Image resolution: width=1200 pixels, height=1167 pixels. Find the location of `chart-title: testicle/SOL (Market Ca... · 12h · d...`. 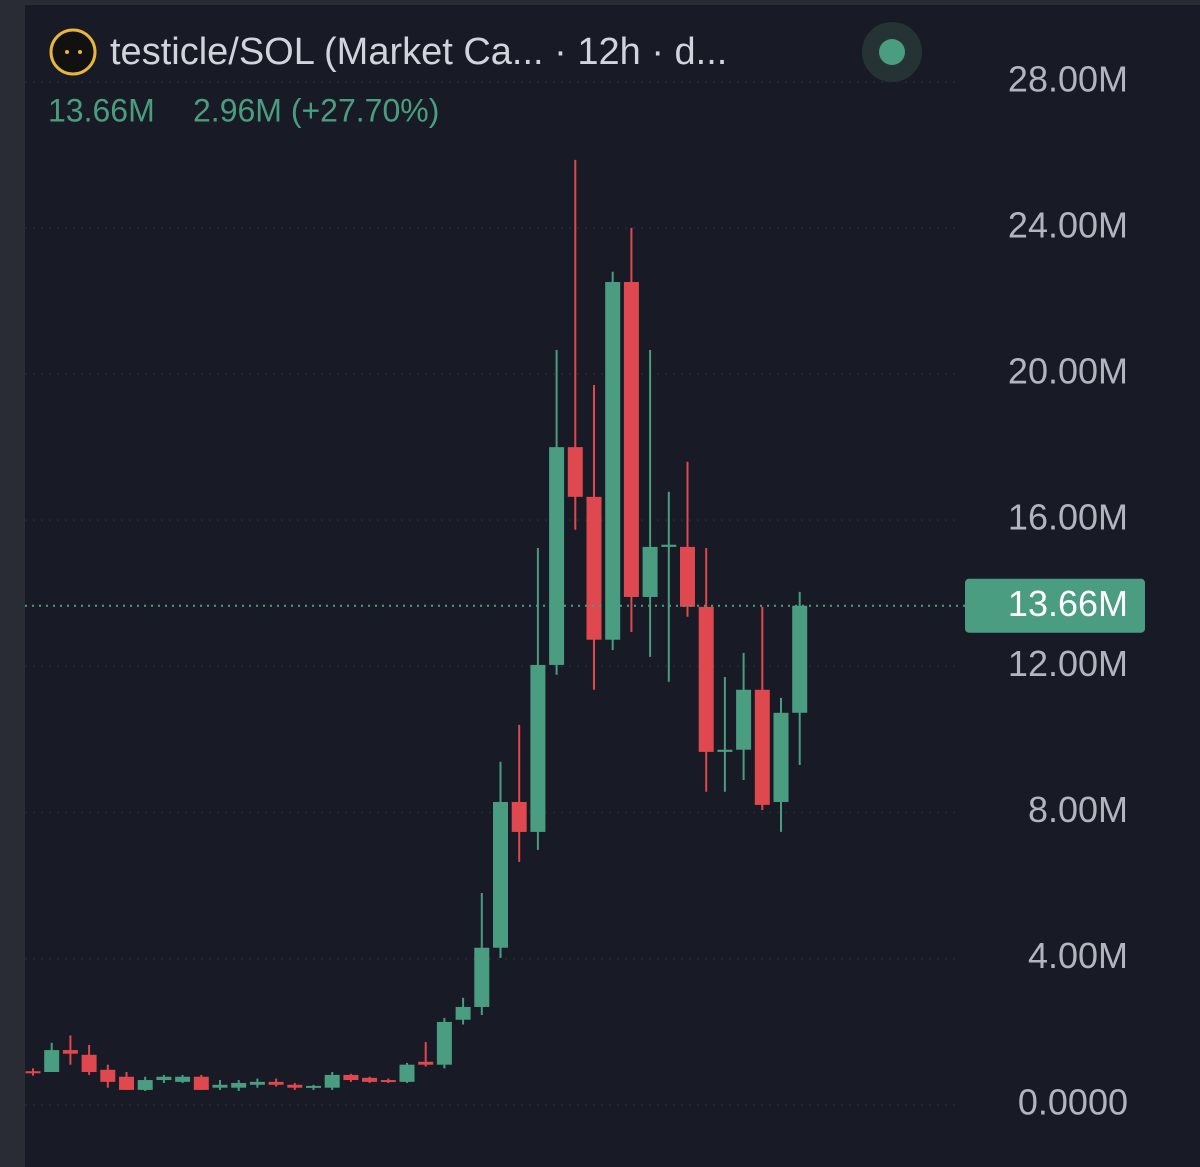

chart-title: testicle/SOL (Market Ca... · 12h · d... is located at coordinates (418, 52).